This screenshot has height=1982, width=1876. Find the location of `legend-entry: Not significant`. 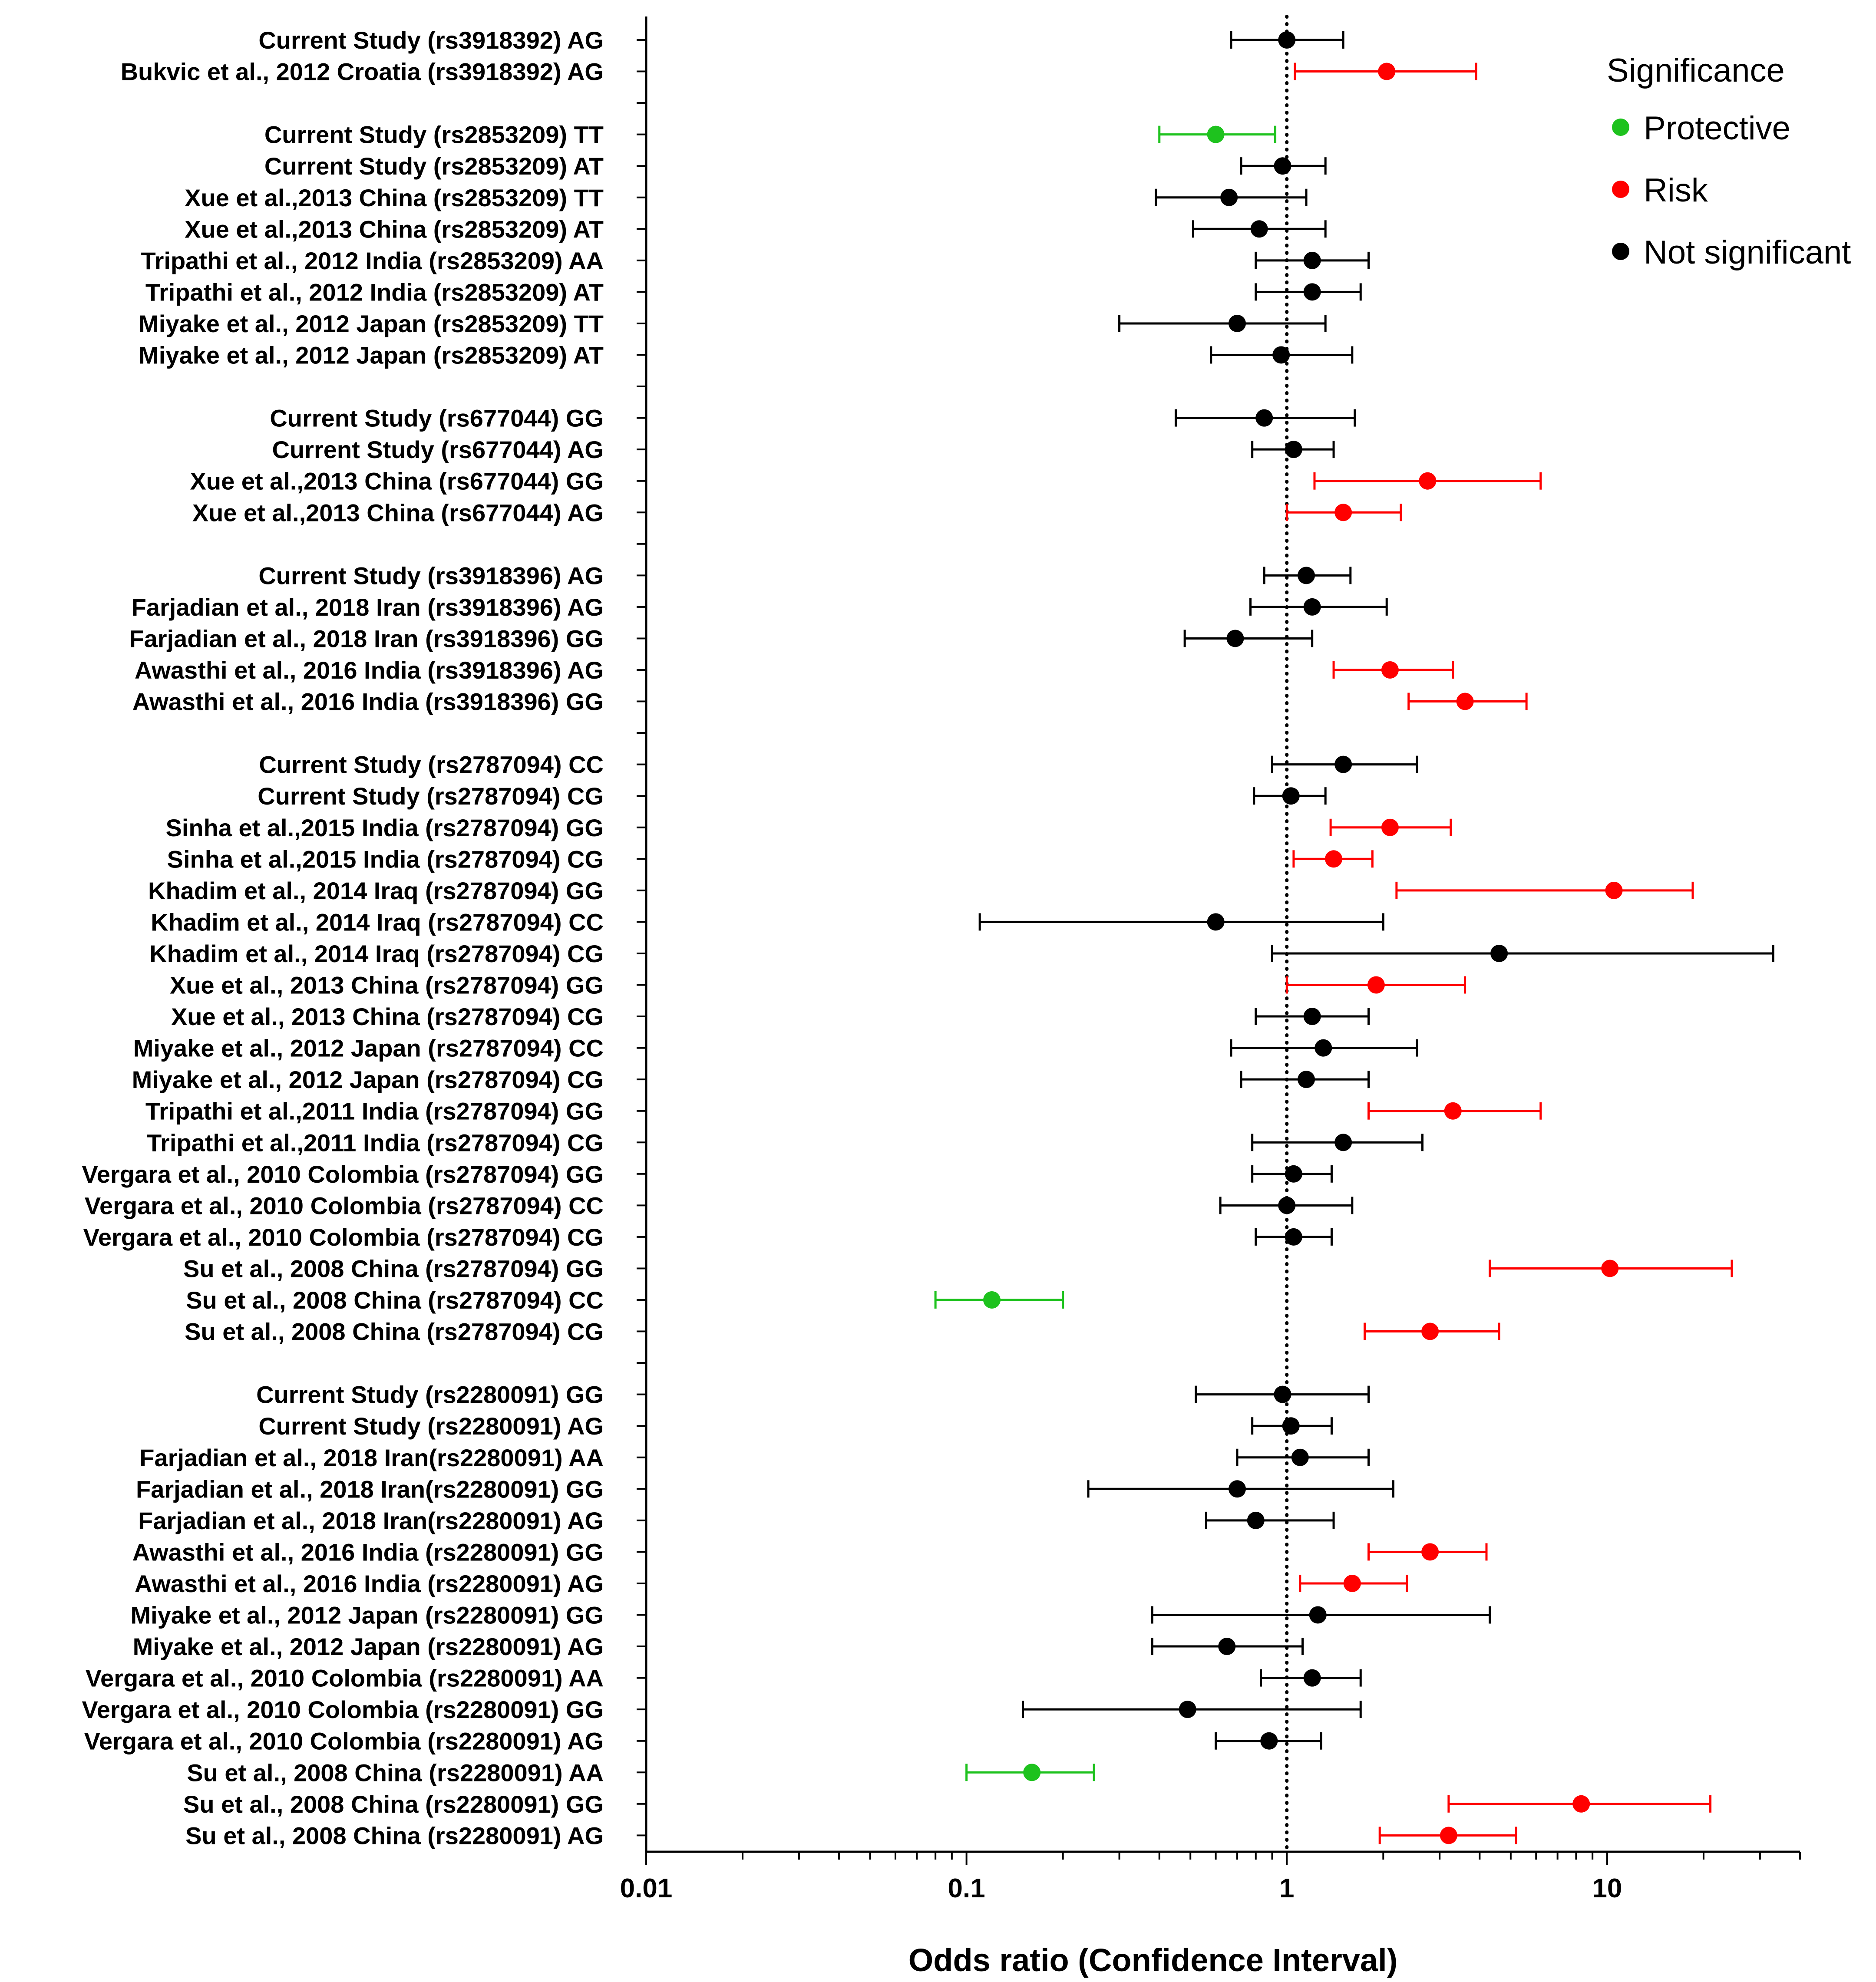

legend-entry: Not significant is located at coordinates (1731, 252).